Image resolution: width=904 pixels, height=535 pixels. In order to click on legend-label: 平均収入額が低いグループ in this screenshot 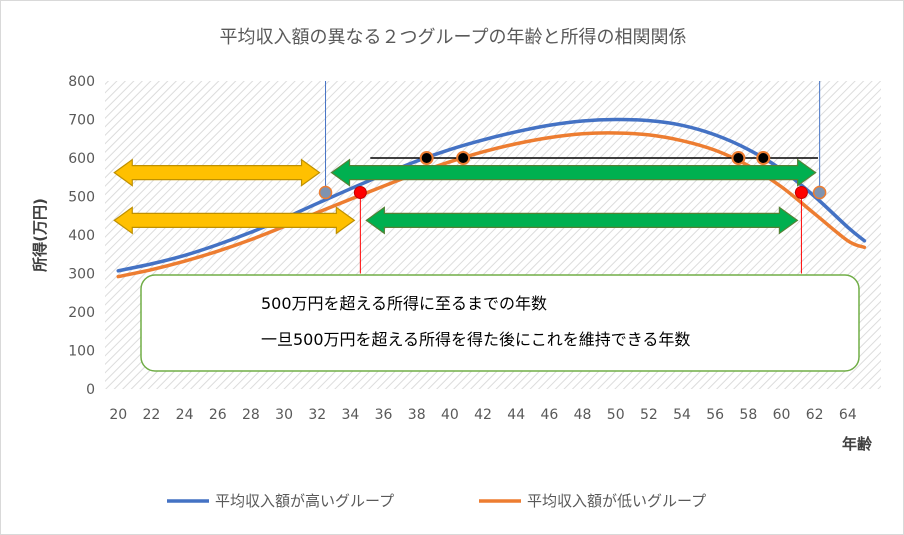, I will do `click(616, 501)`.